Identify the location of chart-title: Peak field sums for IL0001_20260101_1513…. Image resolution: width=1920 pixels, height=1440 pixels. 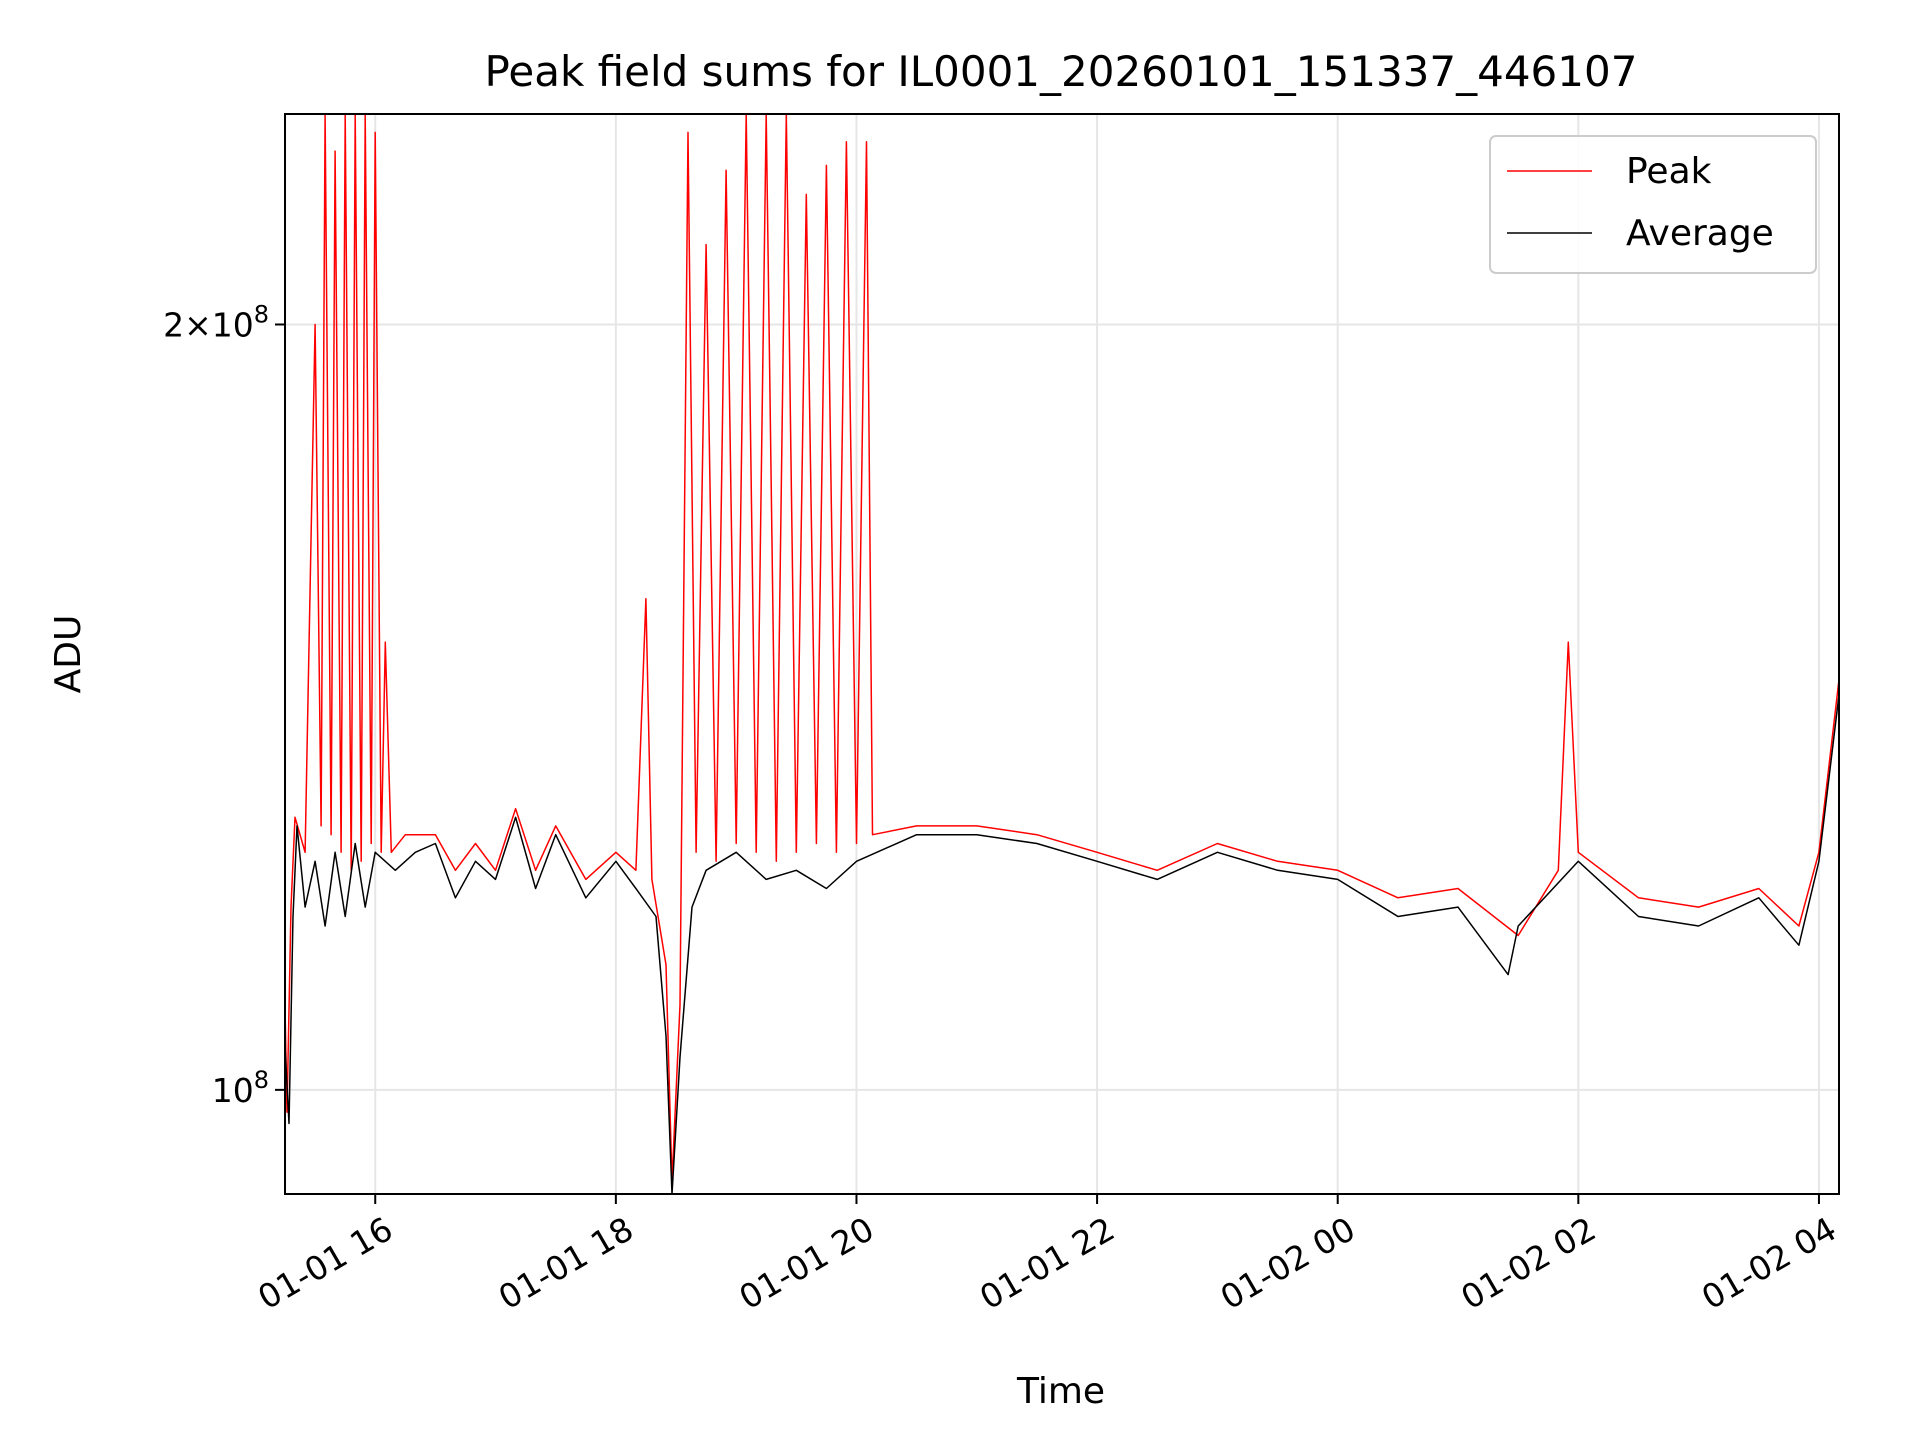
(1061, 71).